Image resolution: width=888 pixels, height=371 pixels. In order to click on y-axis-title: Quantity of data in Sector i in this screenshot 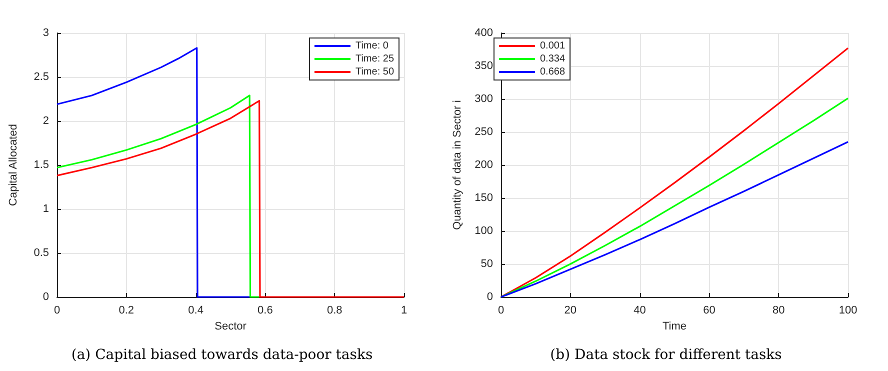, I will do `click(458, 165)`.